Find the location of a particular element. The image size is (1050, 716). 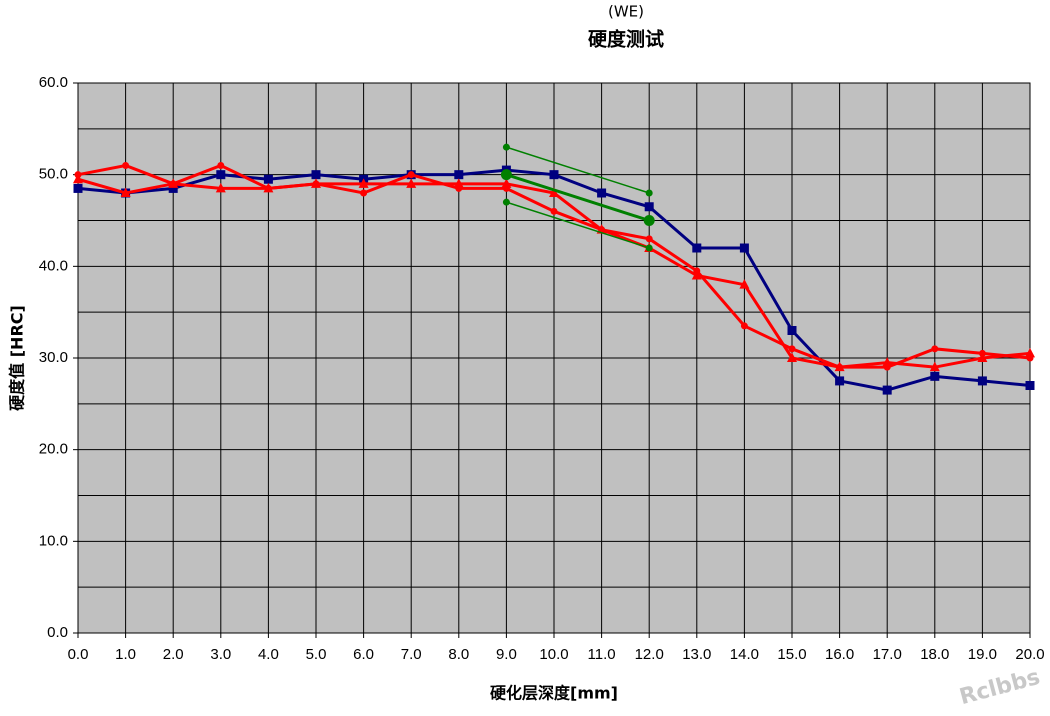

x-tick-label: 17.0 is located at coordinates (887, 654).